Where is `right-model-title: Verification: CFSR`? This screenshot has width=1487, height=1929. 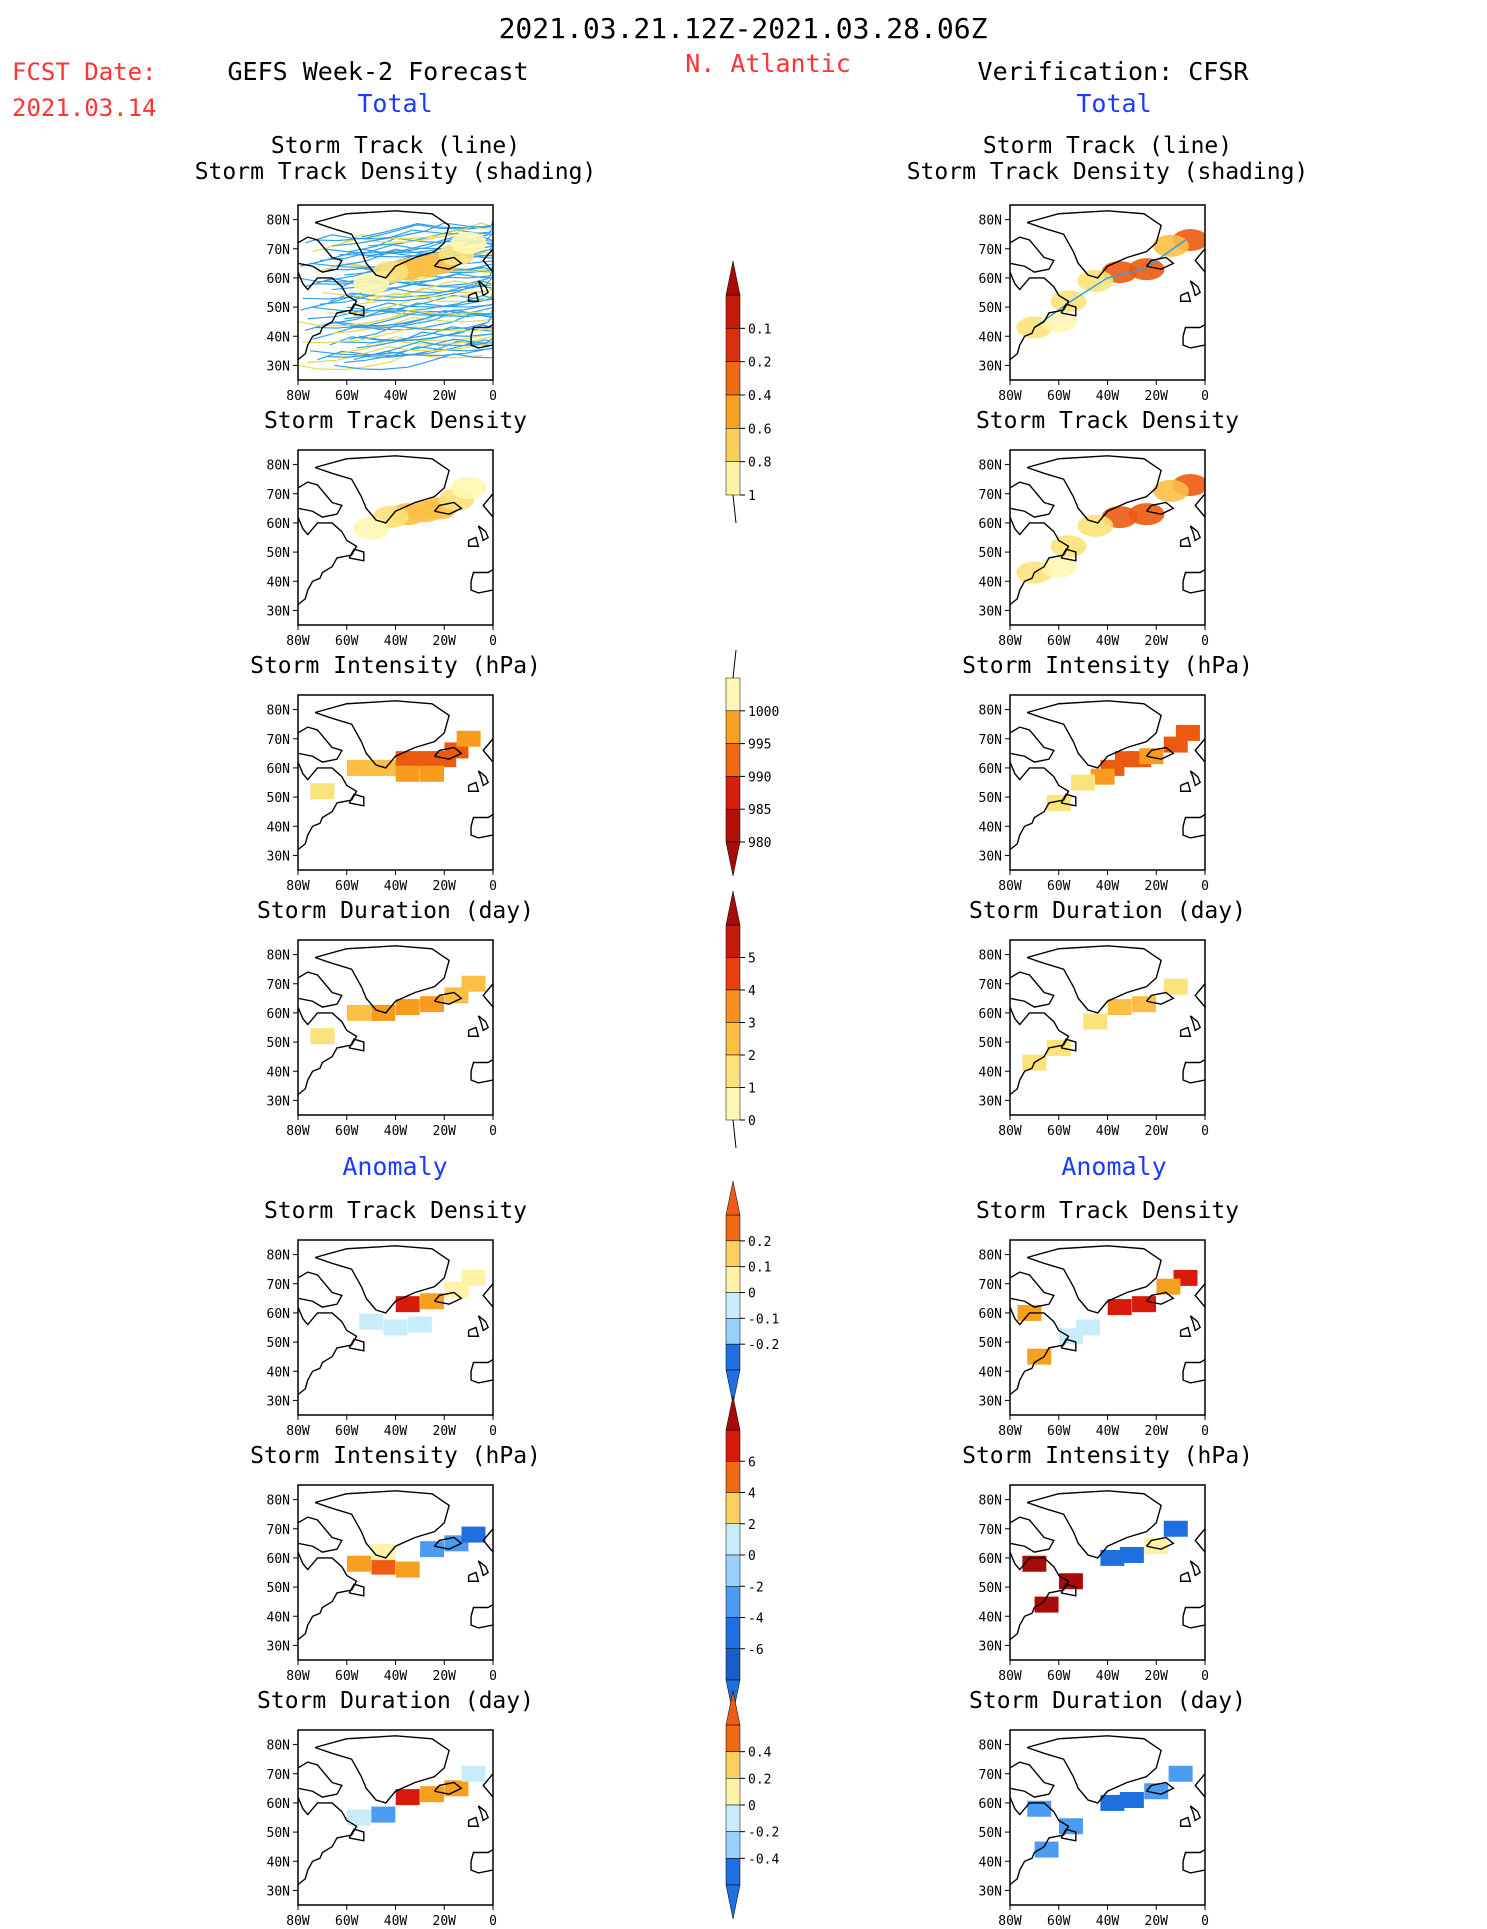 right-model-title: Verification: CFSR is located at coordinates (1114, 71).